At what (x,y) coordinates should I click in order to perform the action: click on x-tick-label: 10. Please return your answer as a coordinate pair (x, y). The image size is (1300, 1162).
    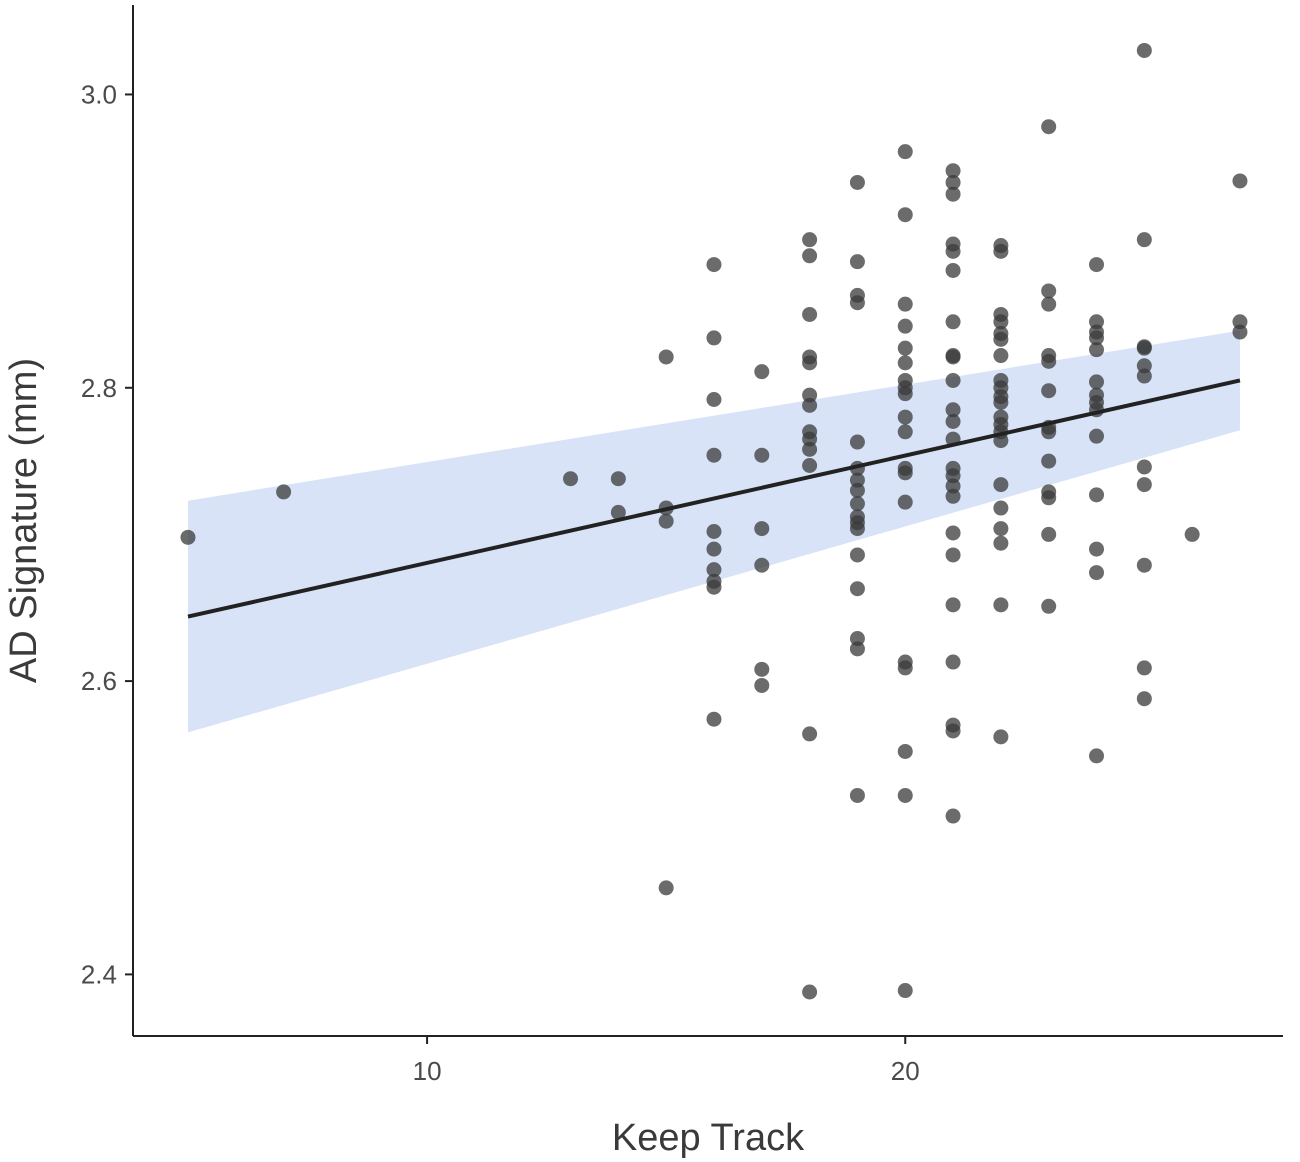
    Looking at the image, I should click on (427, 1071).